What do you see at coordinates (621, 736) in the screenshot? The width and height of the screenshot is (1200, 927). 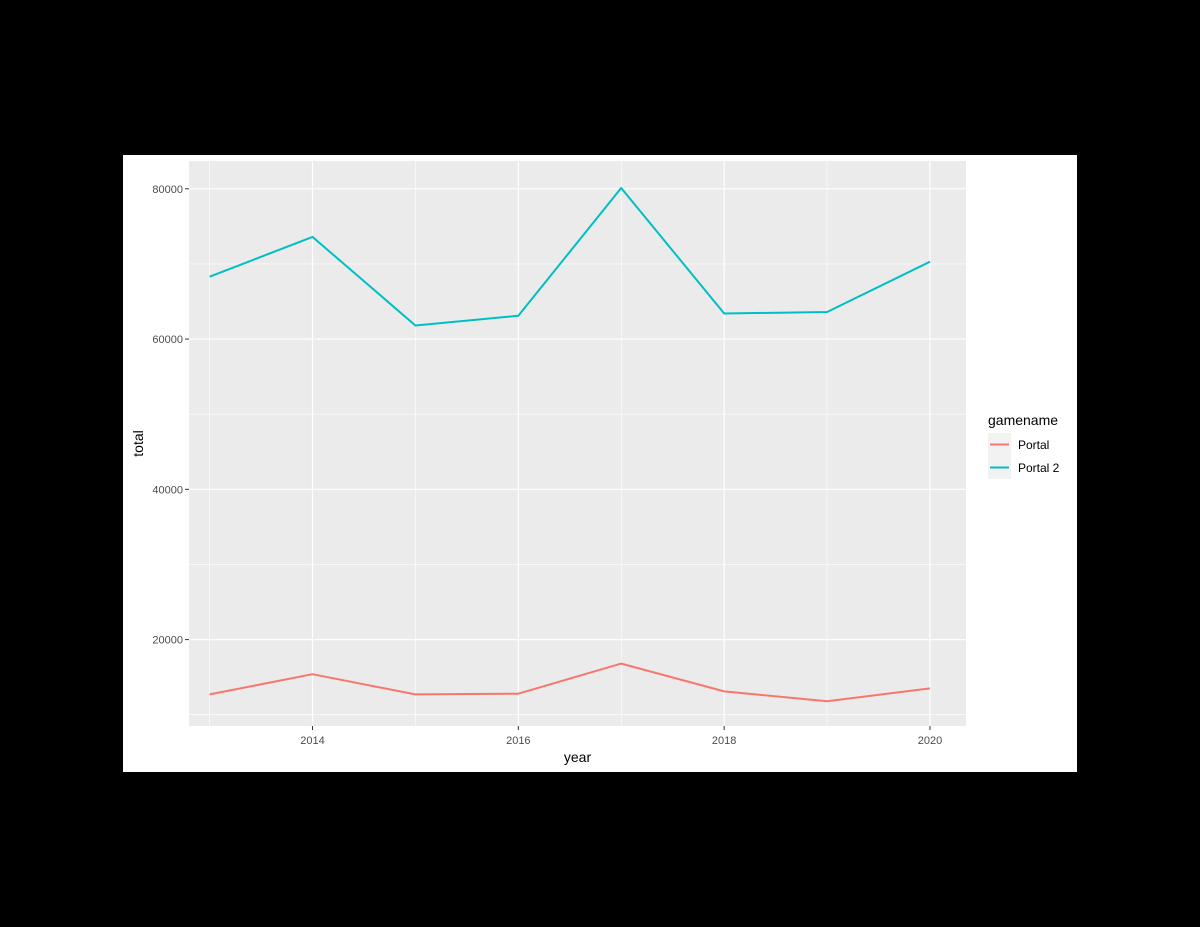 I see `x-axis: 2014 2016 2018 2020` at bounding box center [621, 736].